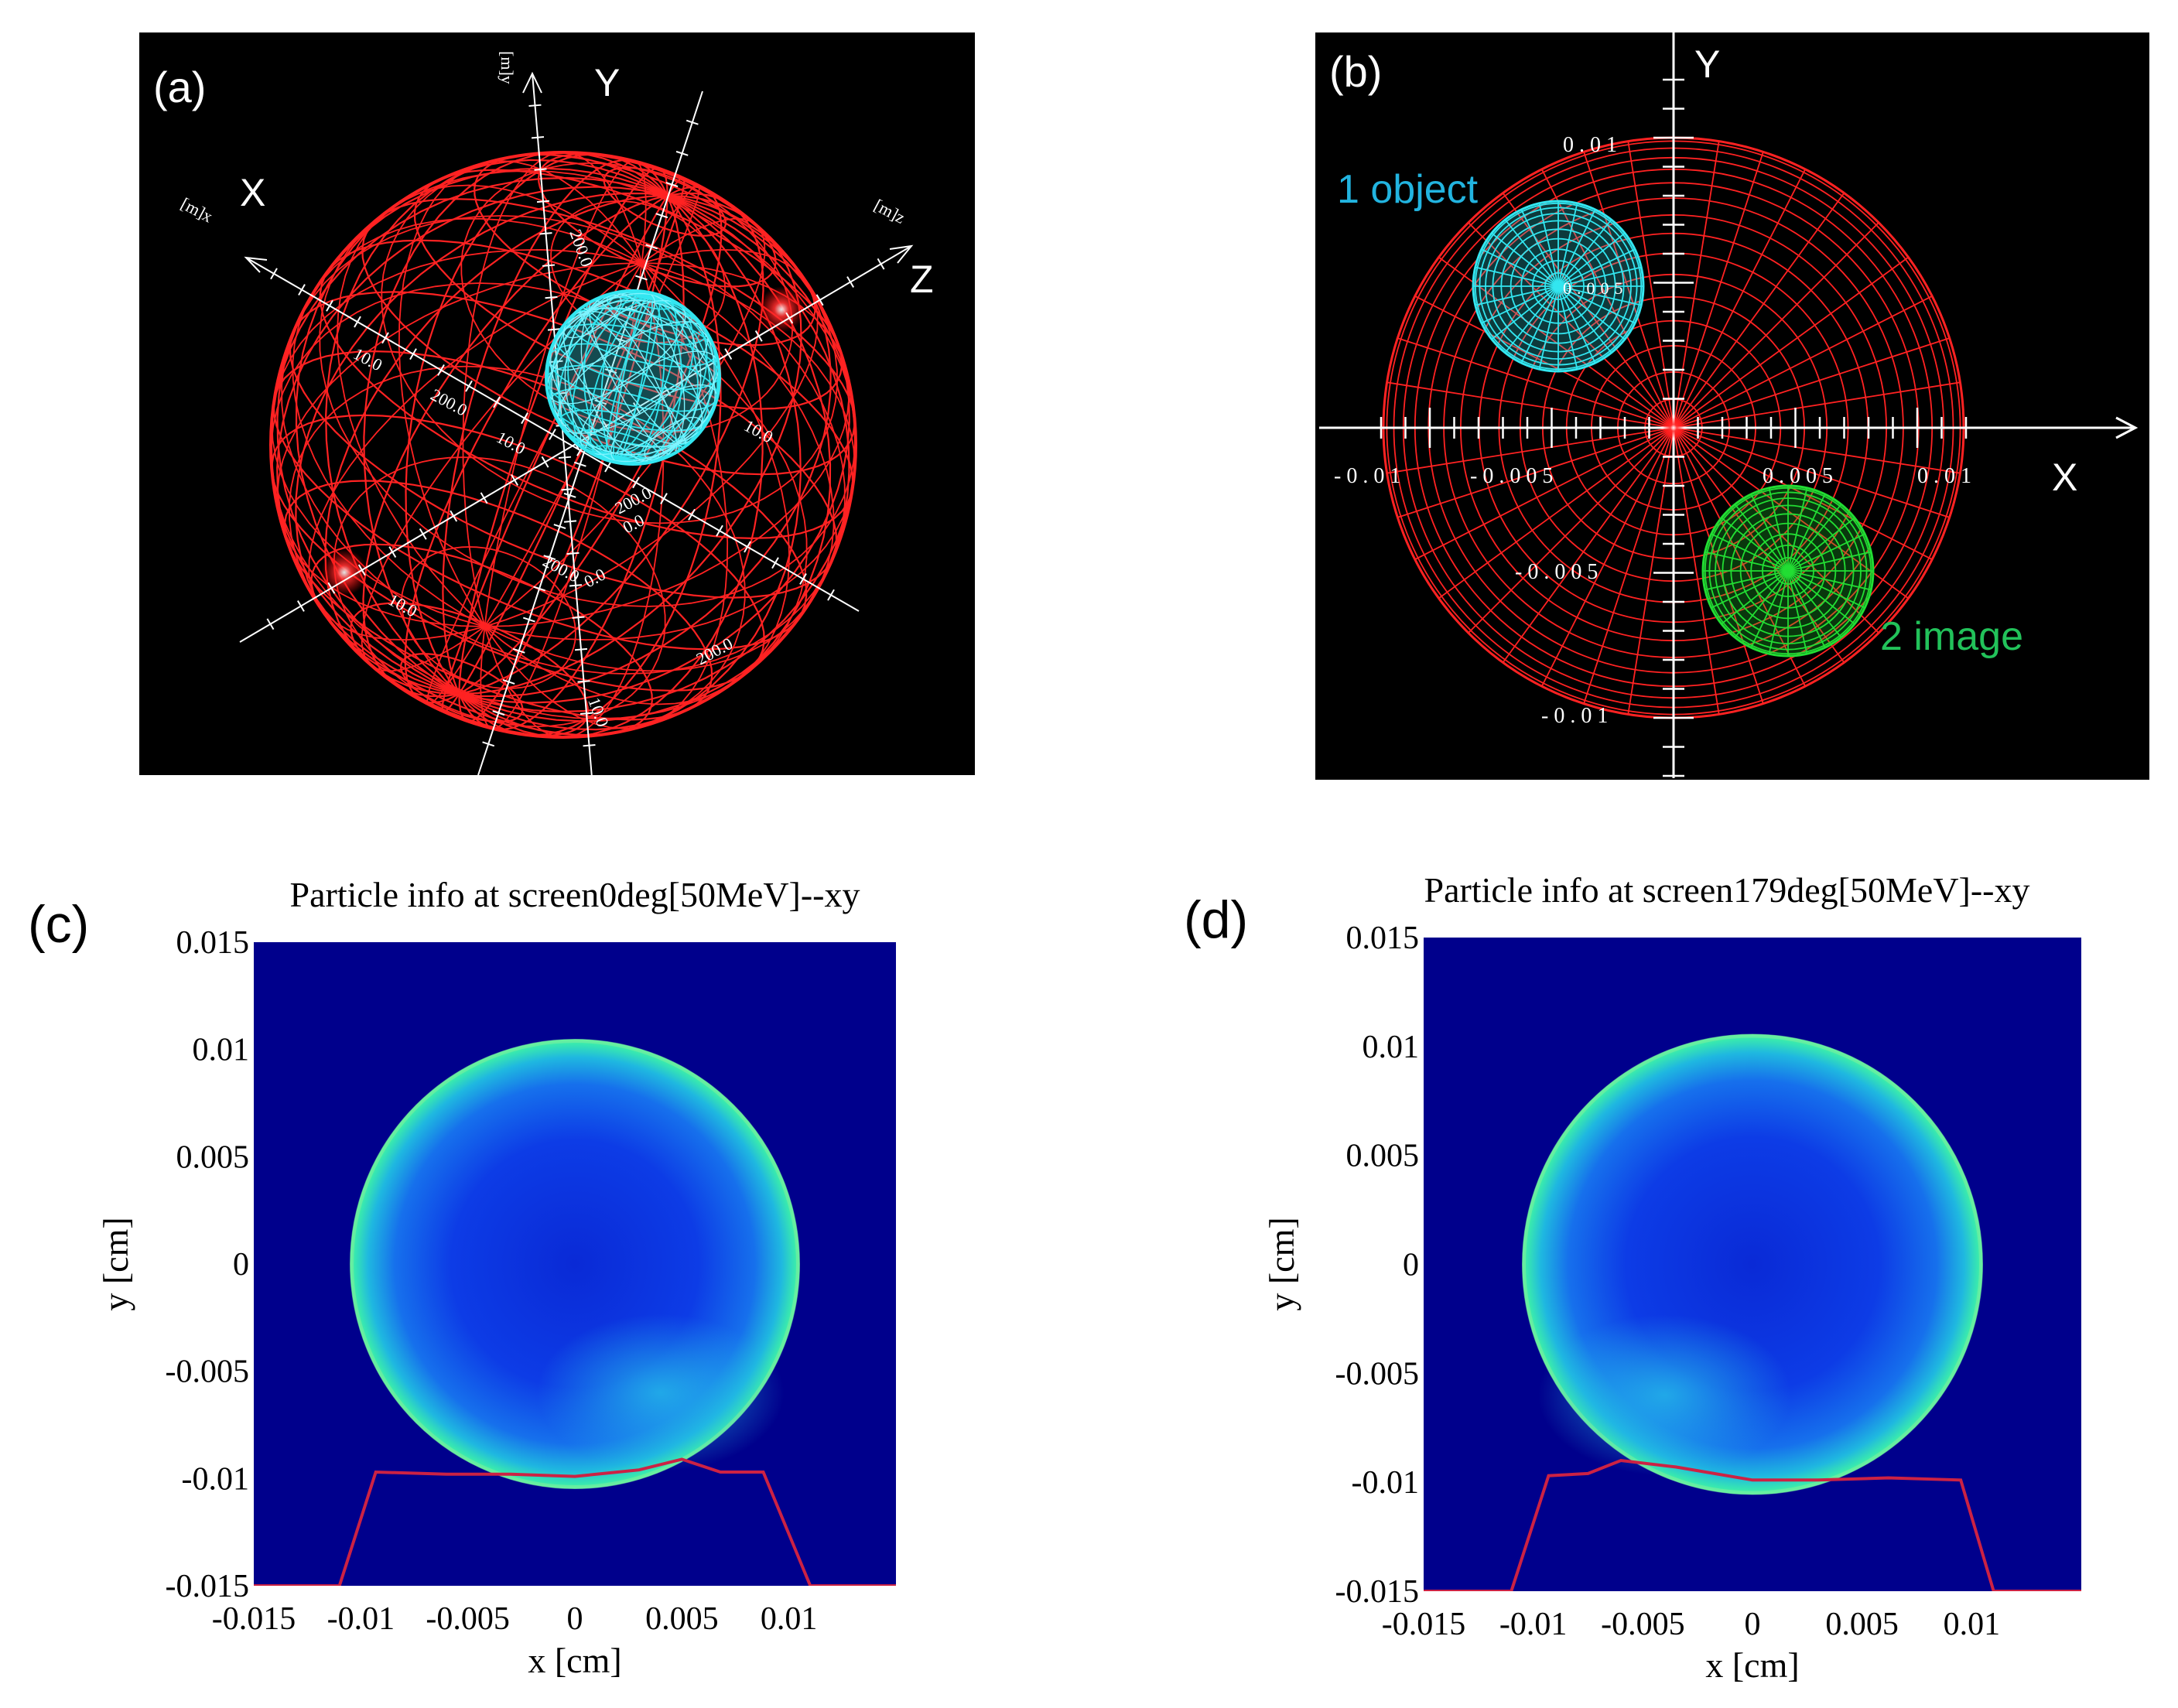  I want to click on panel-b-letter: (b), so click(1356, 72).